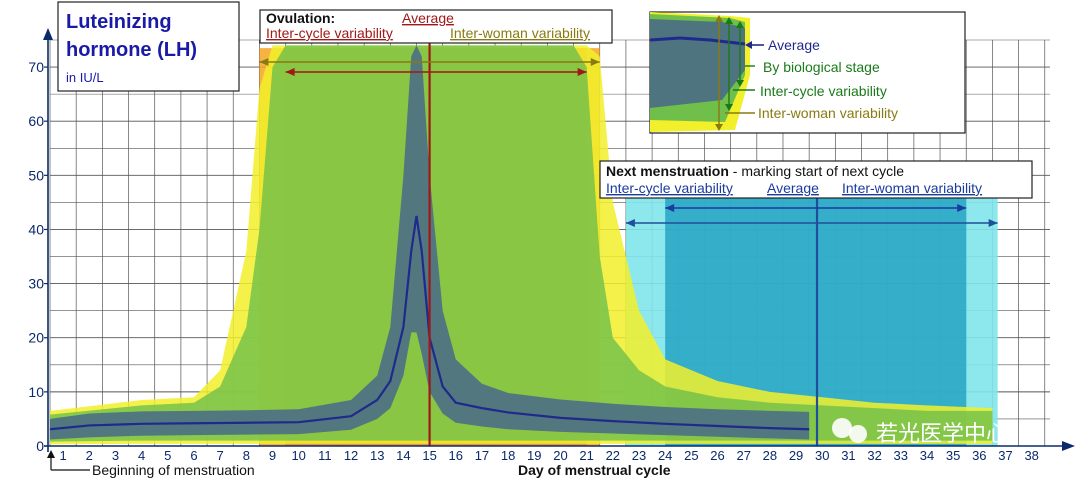 This screenshot has width=1080, height=481. Describe the element at coordinates (325, 455) in the screenshot. I see `x-tick-label: 11` at that location.